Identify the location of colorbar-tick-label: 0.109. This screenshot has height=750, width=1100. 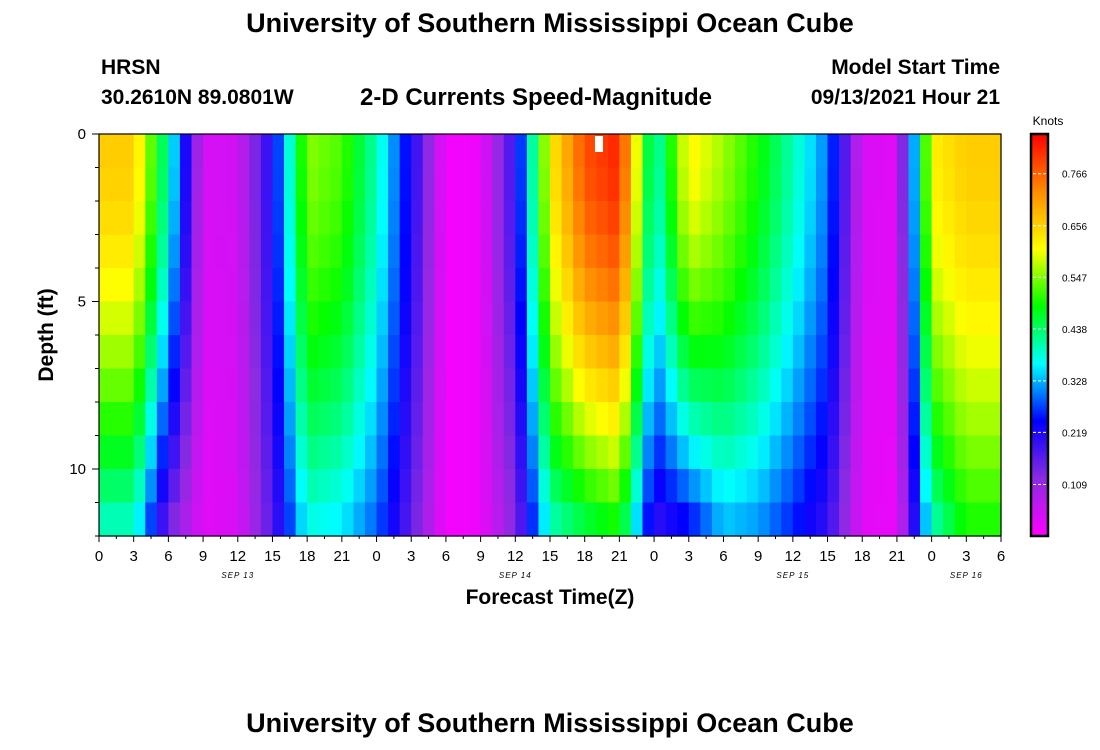
(1074, 485).